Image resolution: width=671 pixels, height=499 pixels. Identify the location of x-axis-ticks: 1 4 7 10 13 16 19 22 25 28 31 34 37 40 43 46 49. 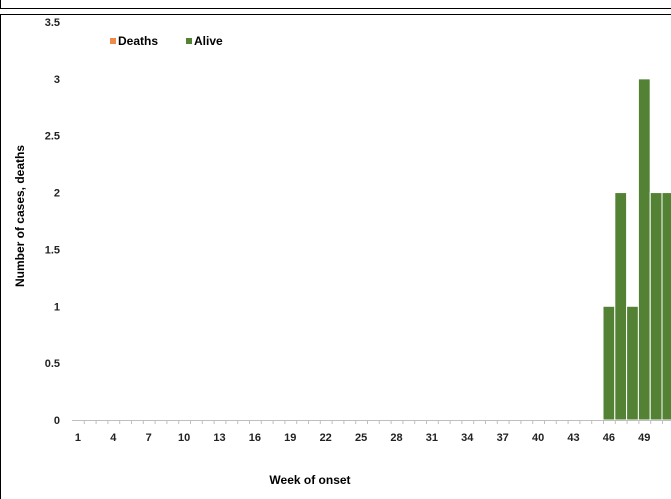
(369, 432).